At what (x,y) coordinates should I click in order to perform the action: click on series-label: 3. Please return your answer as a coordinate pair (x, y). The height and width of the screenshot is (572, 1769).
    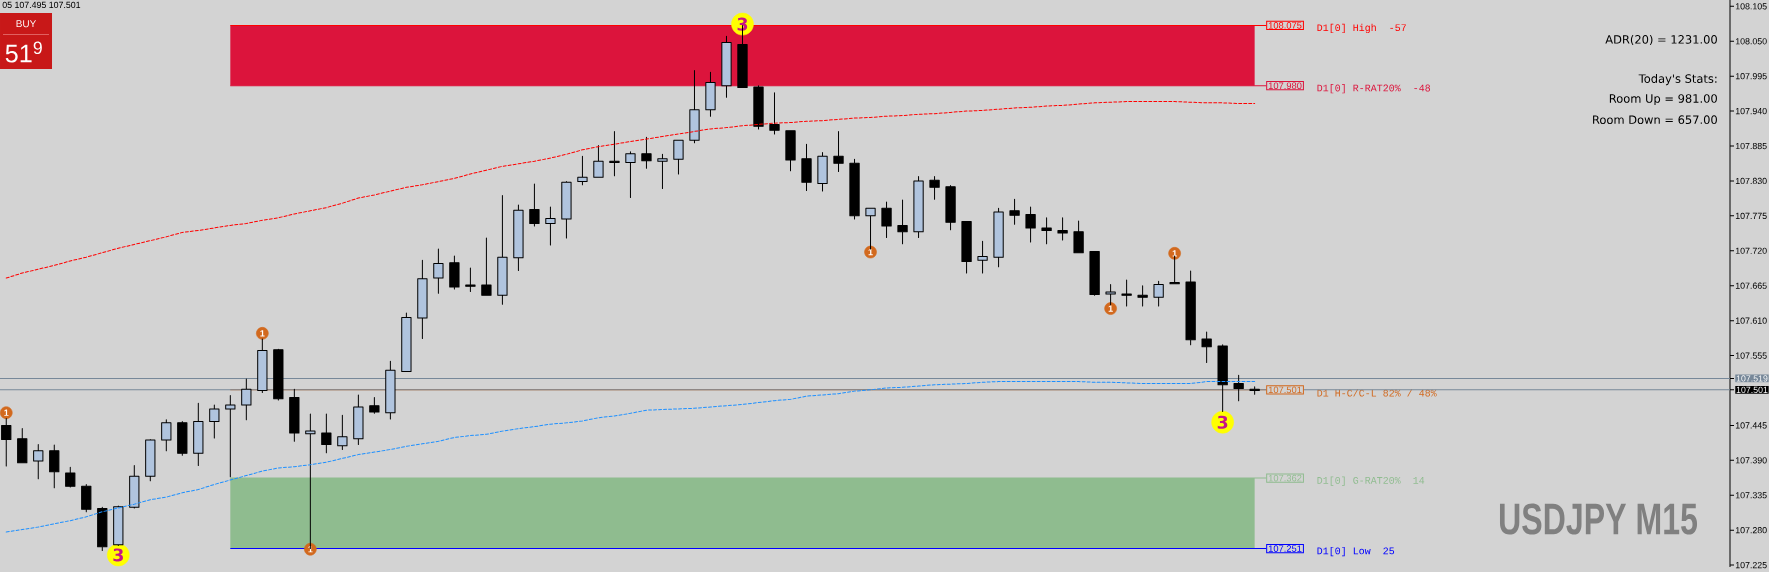
    Looking at the image, I should click on (118, 555).